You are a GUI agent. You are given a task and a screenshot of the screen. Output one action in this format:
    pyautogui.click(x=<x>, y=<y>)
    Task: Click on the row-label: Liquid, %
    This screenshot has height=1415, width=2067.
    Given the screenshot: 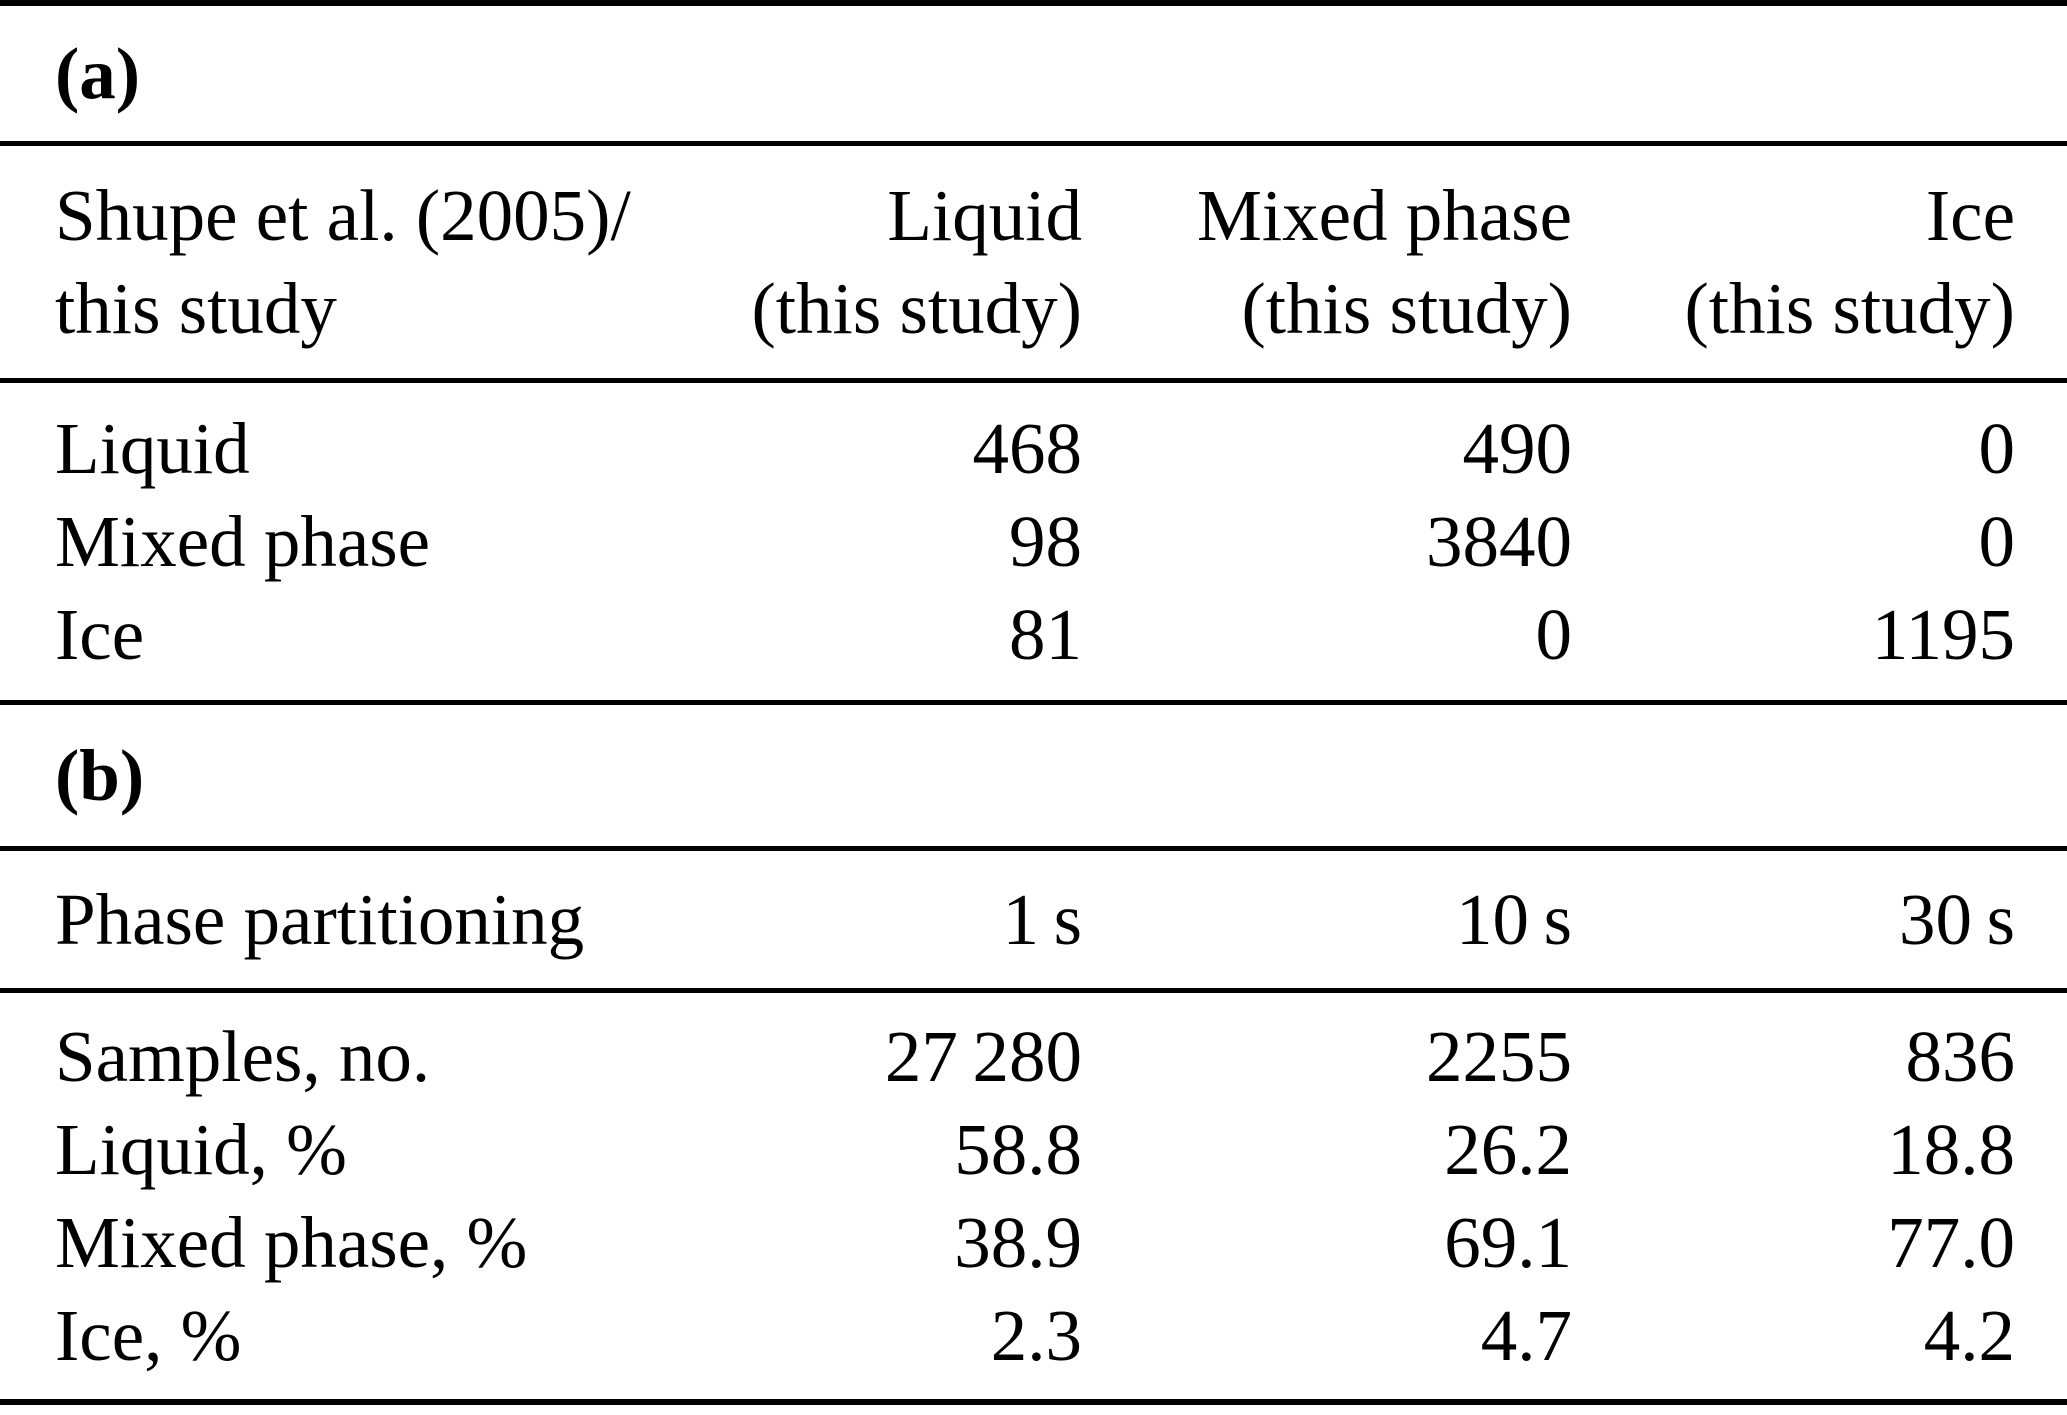 What is the action you would take?
    pyautogui.click(x=201, y=1149)
    